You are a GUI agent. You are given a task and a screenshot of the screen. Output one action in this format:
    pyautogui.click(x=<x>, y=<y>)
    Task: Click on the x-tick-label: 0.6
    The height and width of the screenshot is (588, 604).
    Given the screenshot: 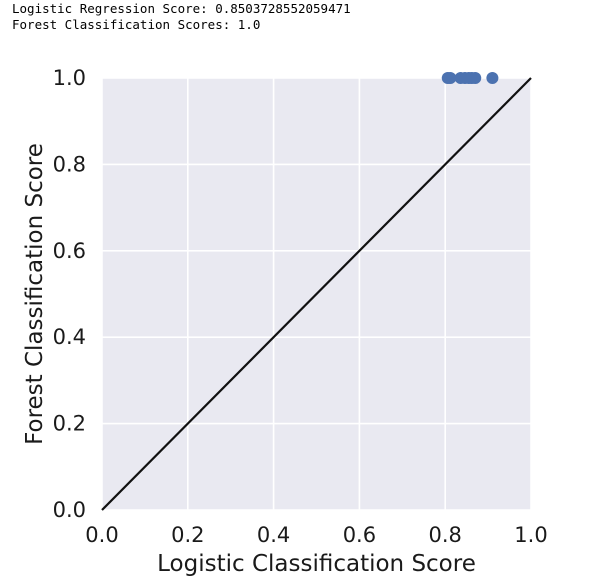 What is the action you would take?
    pyautogui.click(x=359, y=535)
    